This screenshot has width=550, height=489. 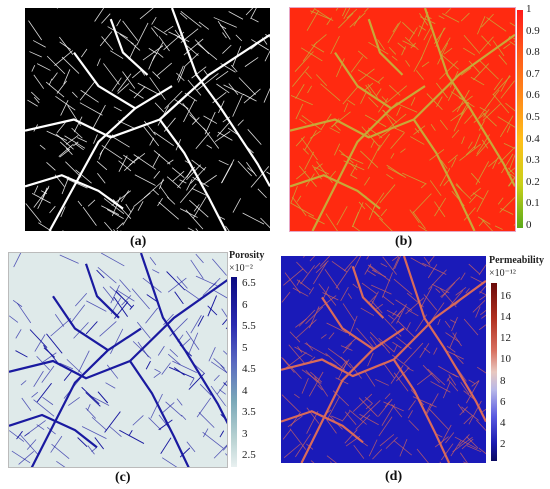 What do you see at coordinates (249, 283) in the screenshot?
I see `porosity-colorbar-tick: 6.5` at bounding box center [249, 283].